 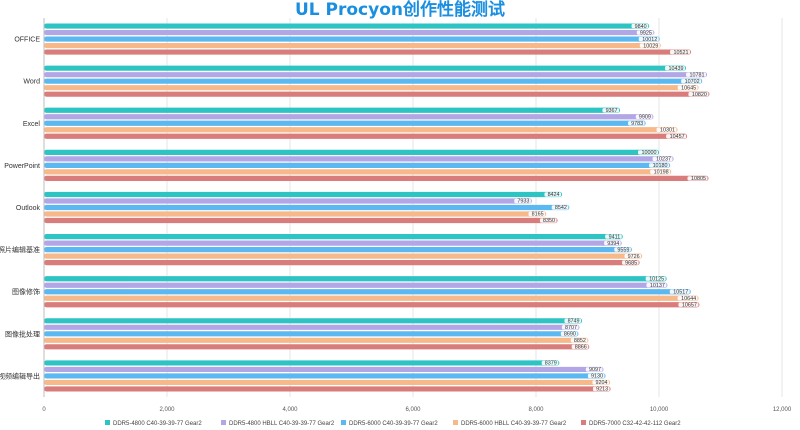 I want to click on legend-label: DDR5-7000 C32-42-42-112 Gear2, so click(x=635, y=424).